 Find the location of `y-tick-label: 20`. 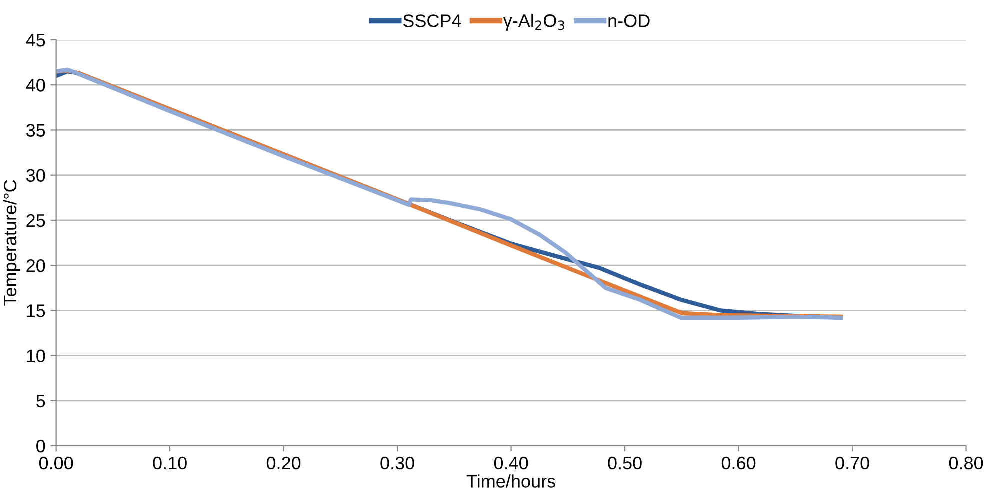

y-tick-label: 20 is located at coordinates (36, 265).